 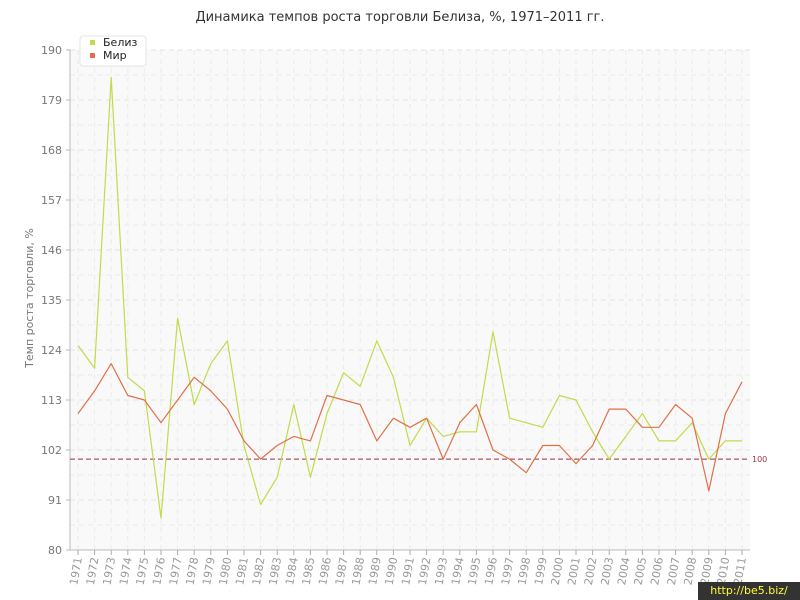 I want to click on x-tick-label: 2001, so click(x=574, y=571).